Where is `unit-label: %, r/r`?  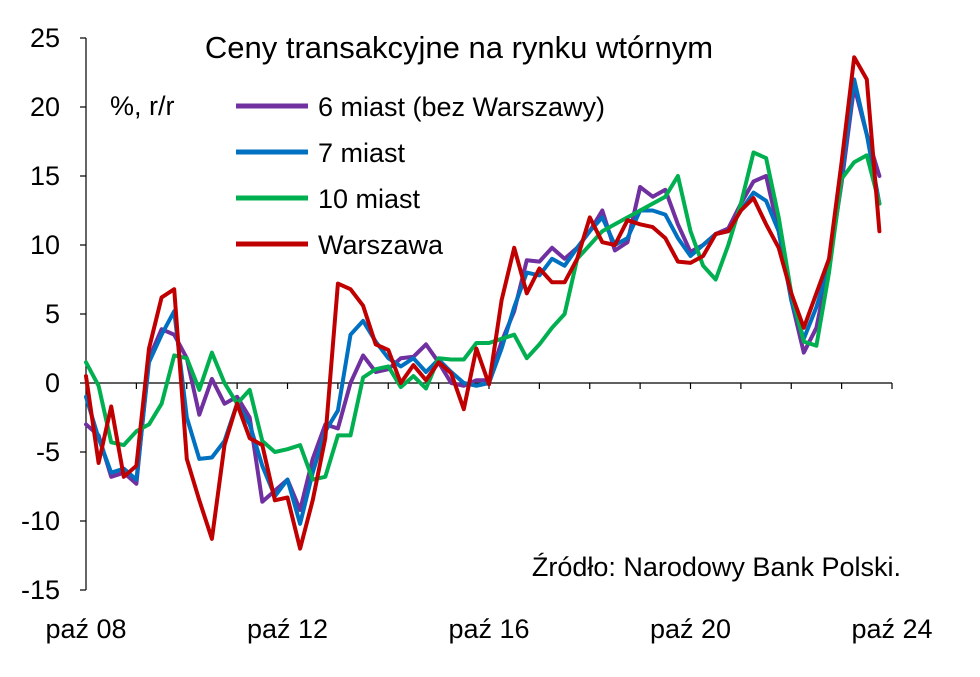
unit-label: %, r/r is located at coordinates (142, 106).